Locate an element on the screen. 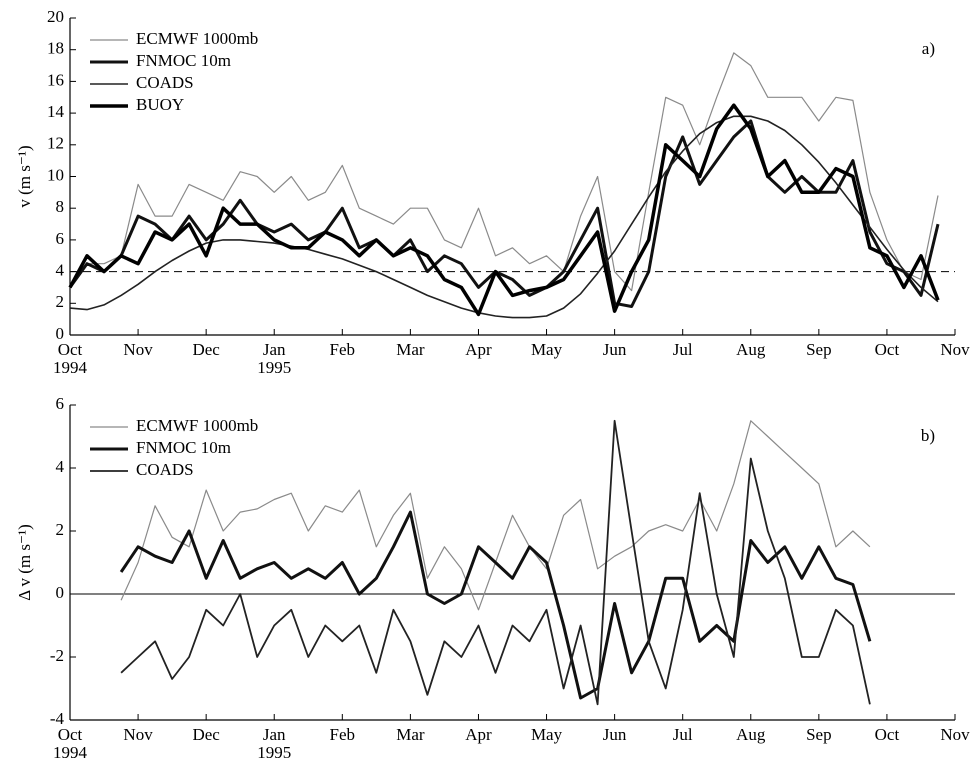 The image size is (975, 771). y-tick-label: 20 is located at coordinates (55, 16).